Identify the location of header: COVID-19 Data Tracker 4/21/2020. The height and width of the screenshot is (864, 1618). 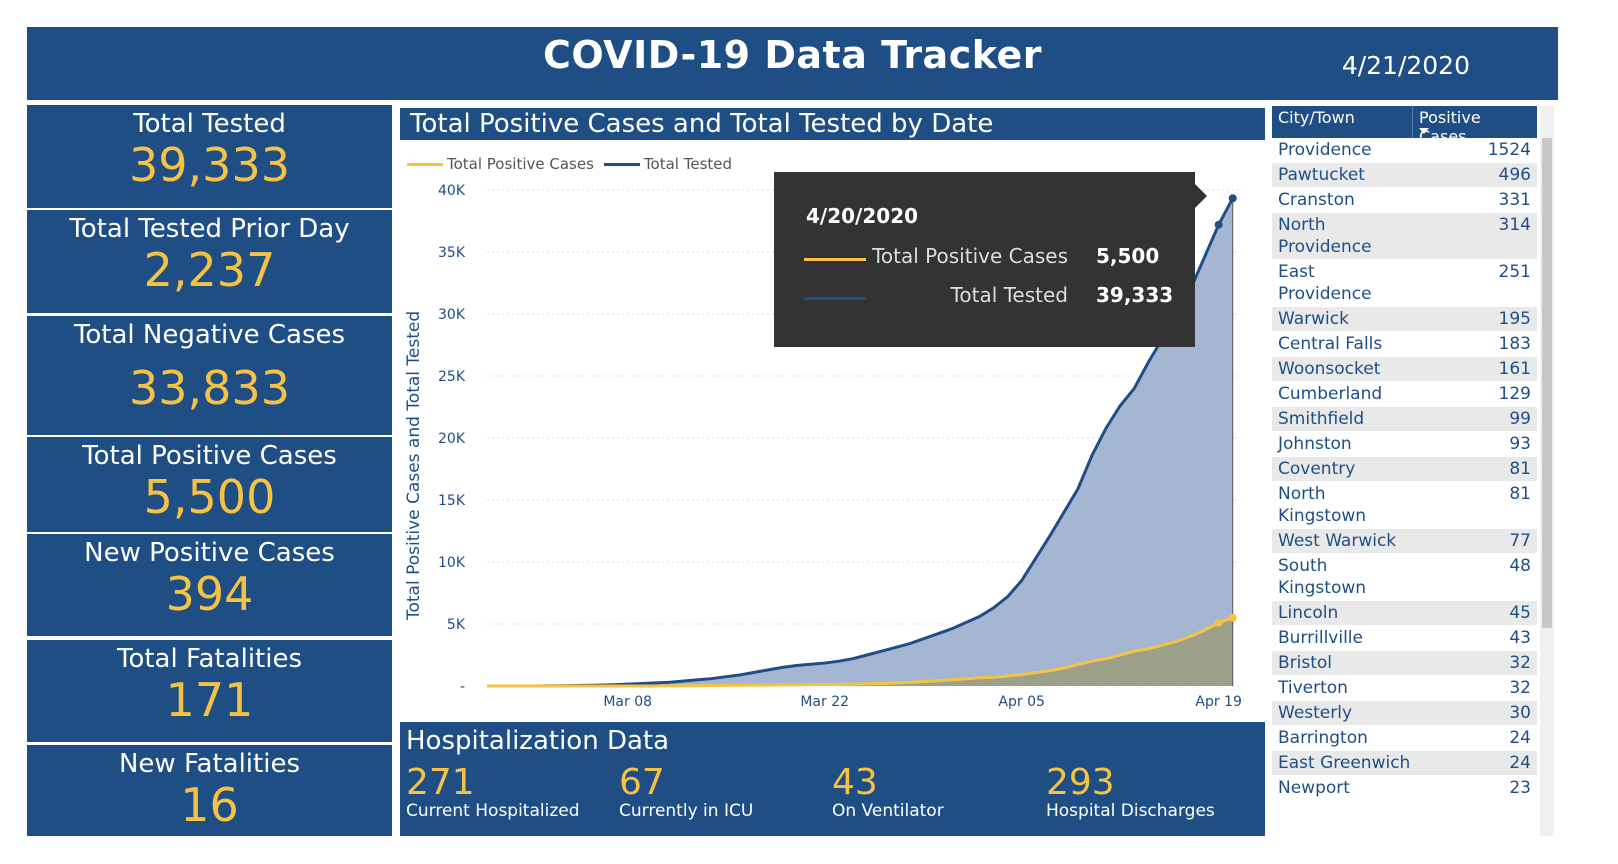
(792, 63).